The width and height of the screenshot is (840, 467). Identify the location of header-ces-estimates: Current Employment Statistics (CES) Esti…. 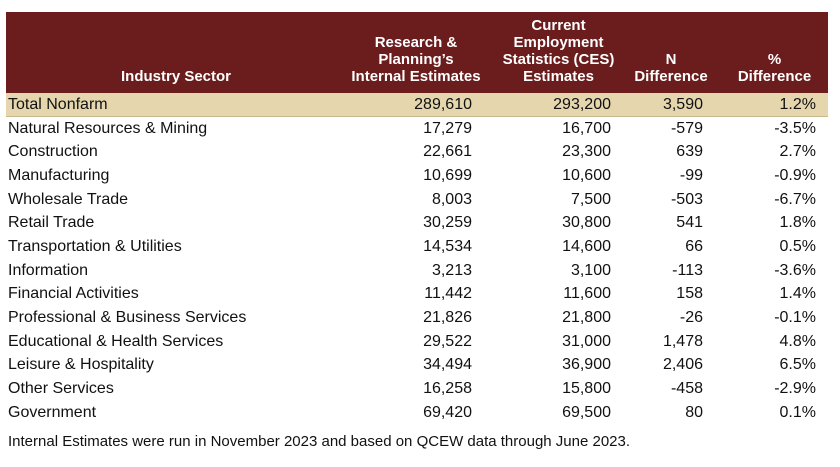
(558, 52).